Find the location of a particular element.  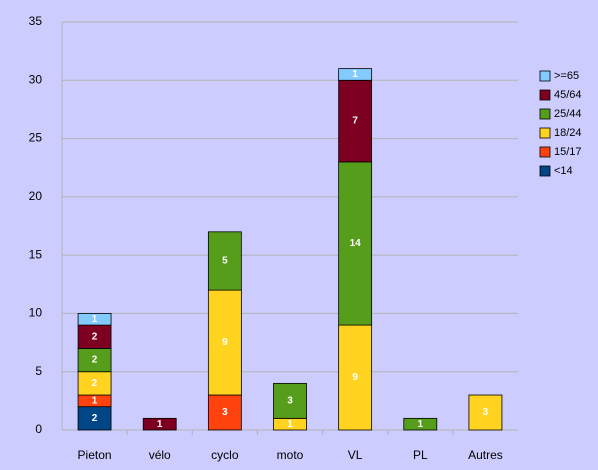

value-label: 5 is located at coordinates (225, 261).